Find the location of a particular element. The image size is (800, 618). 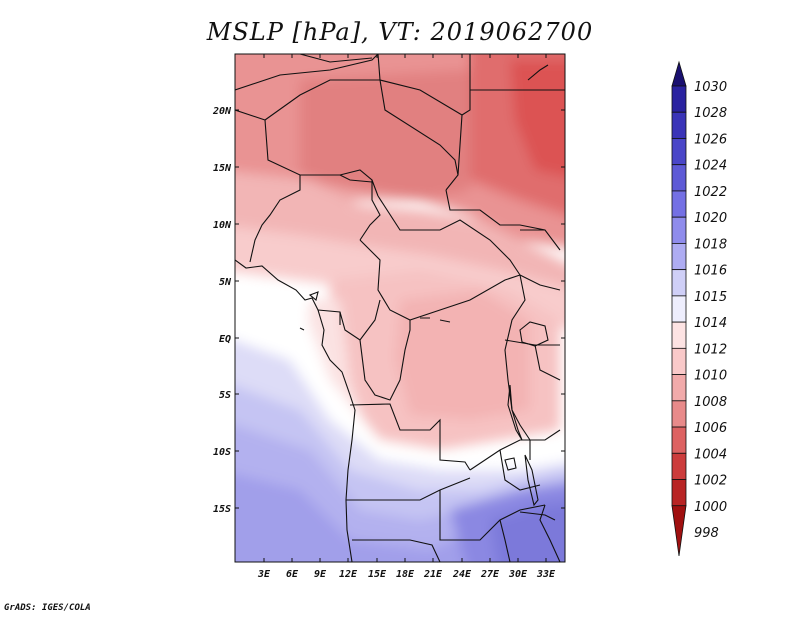

lon-tick: 33E is located at coordinates (546, 574).